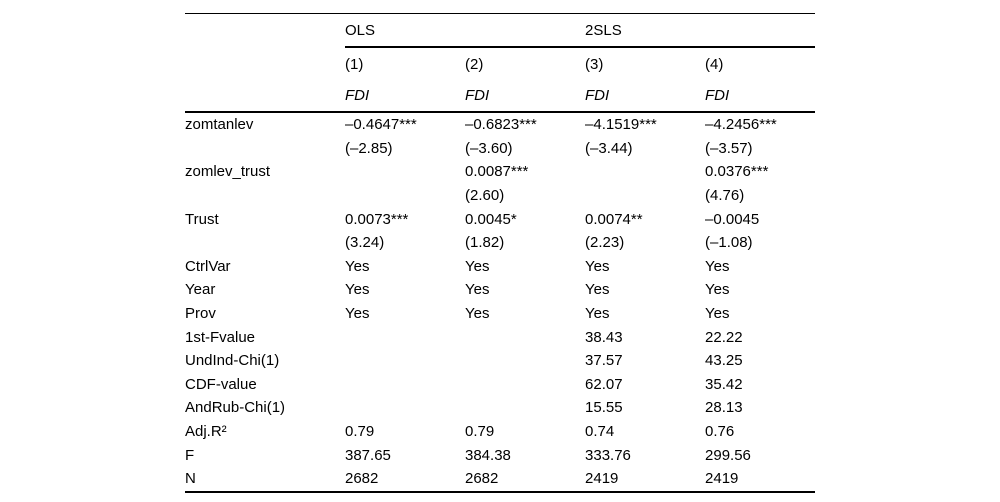 Image resolution: width=1000 pixels, height=502 pixels. What do you see at coordinates (474, 64) in the screenshot?
I see `model-number: (2)` at bounding box center [474, 64].